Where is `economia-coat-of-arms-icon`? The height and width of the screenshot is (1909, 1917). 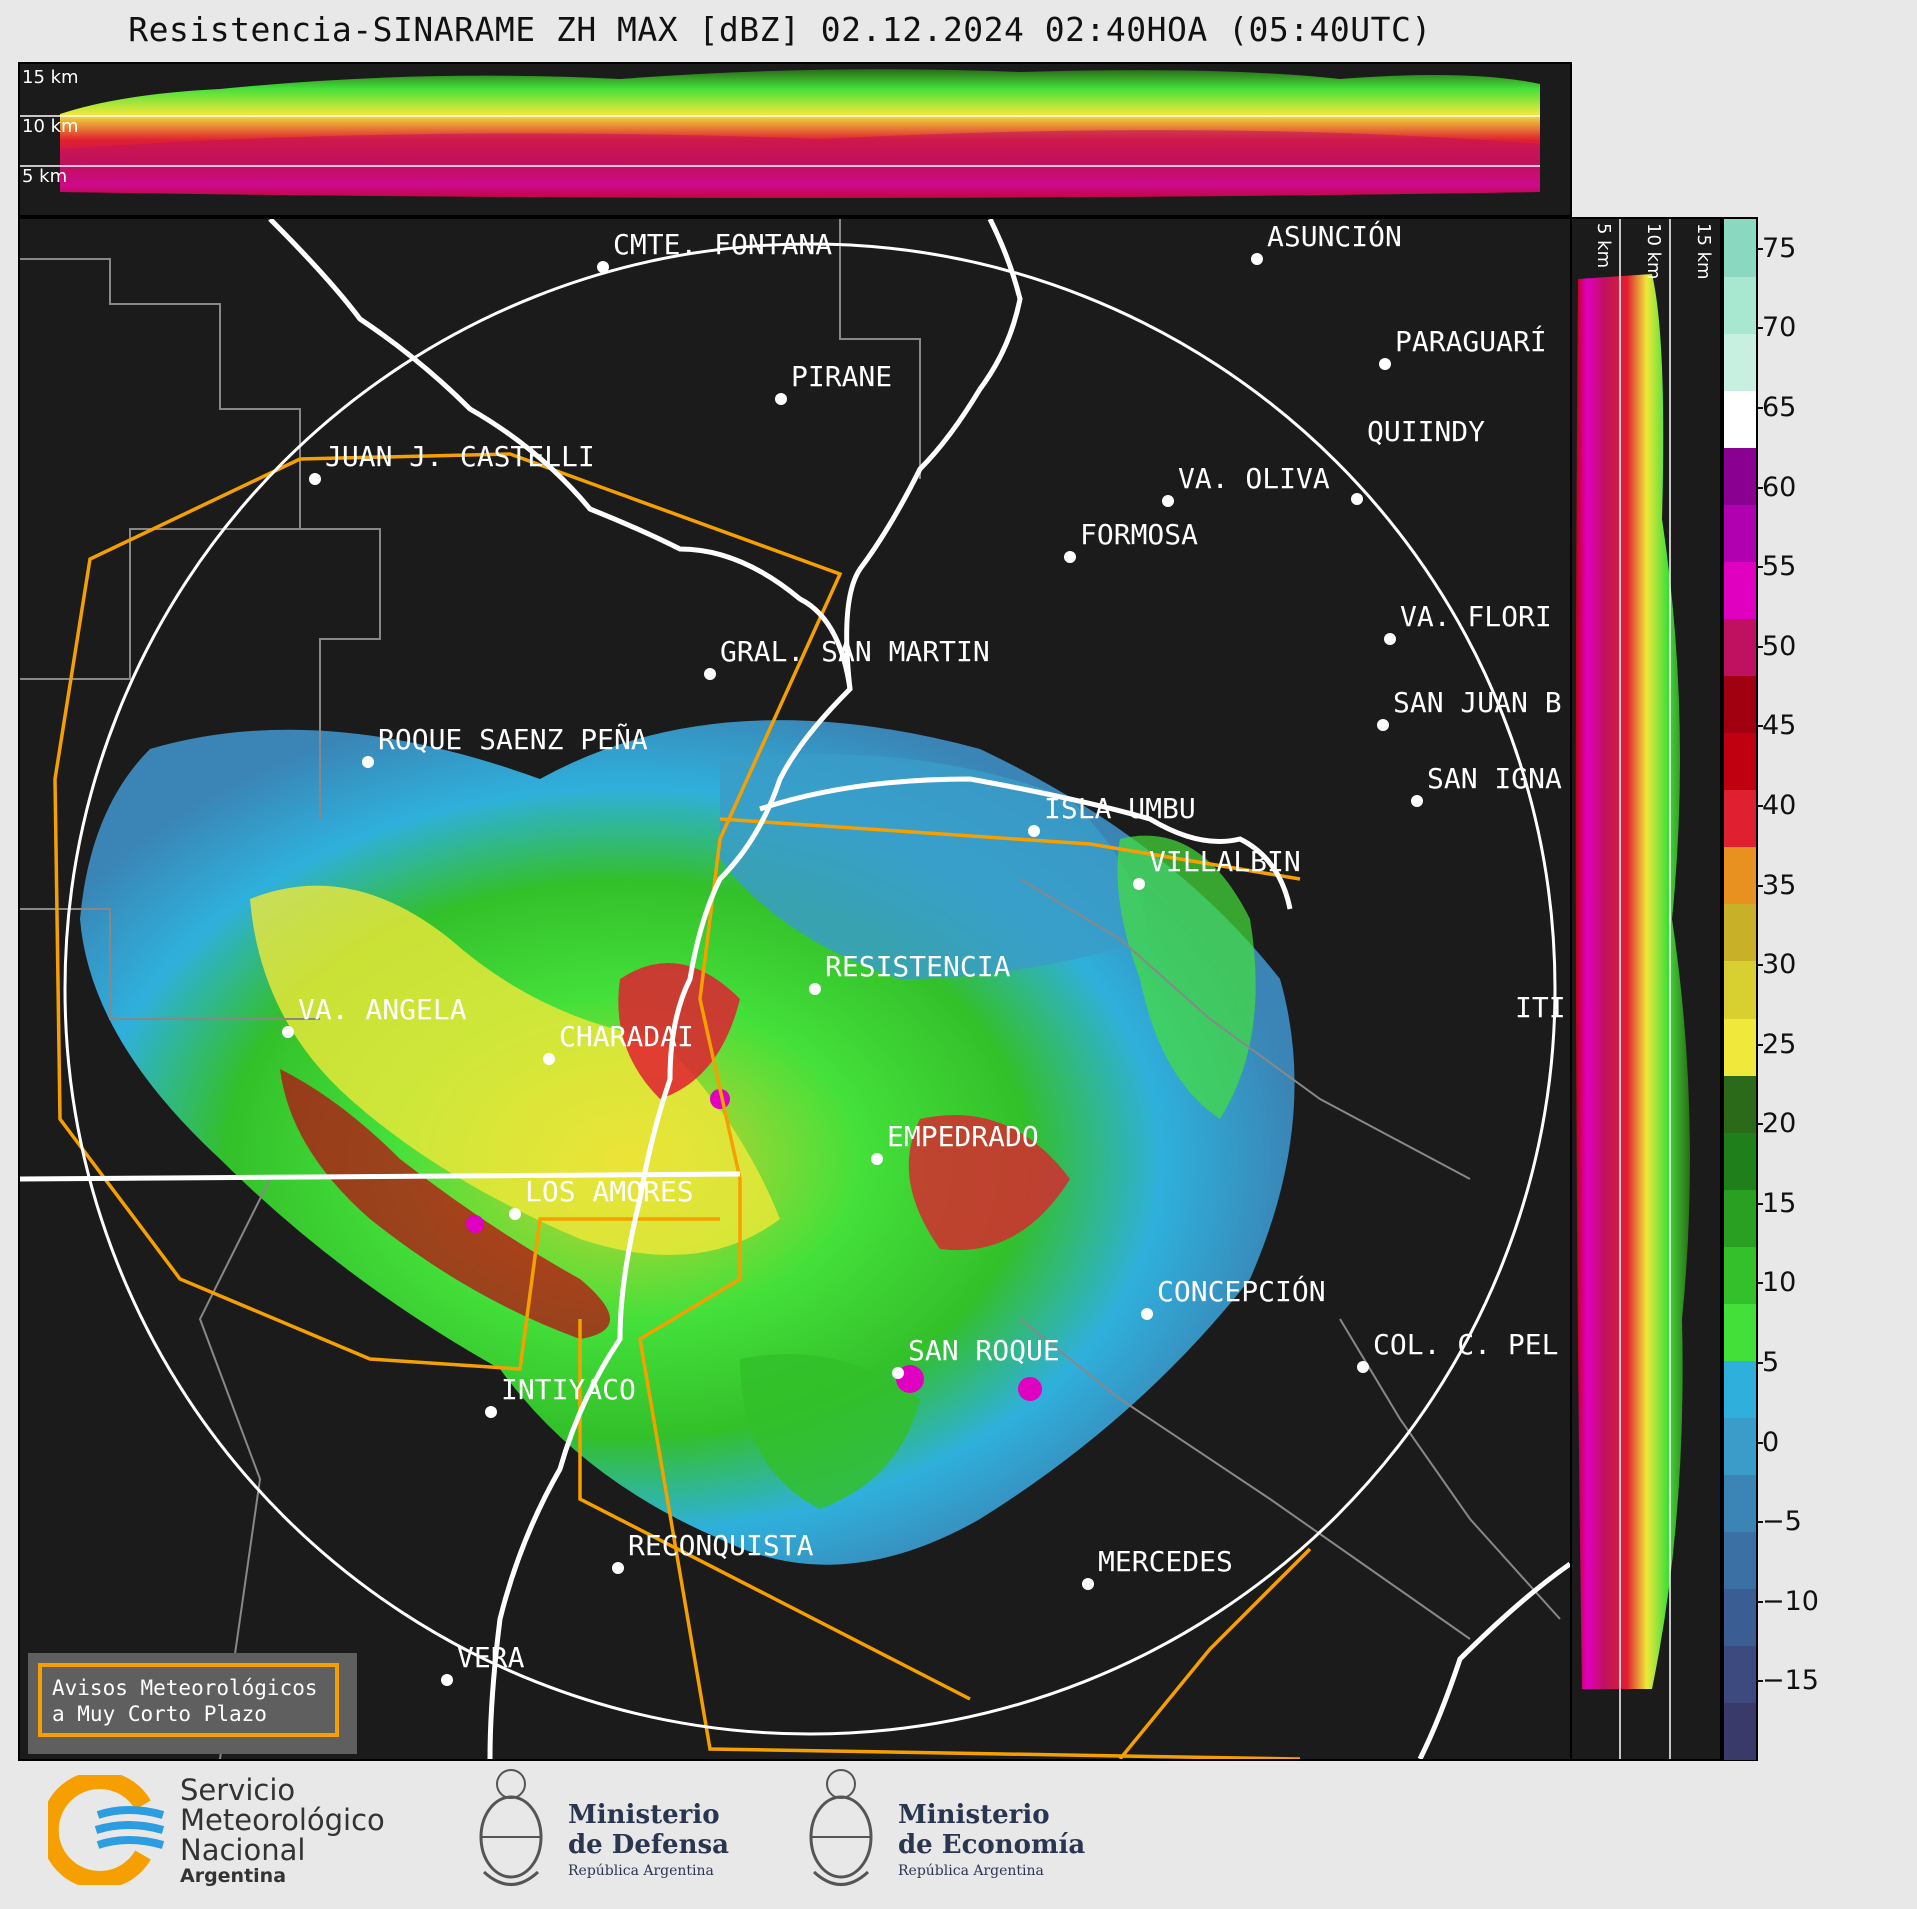
economia-coat-of-arms-icon is located at coordinates (841, 1829).